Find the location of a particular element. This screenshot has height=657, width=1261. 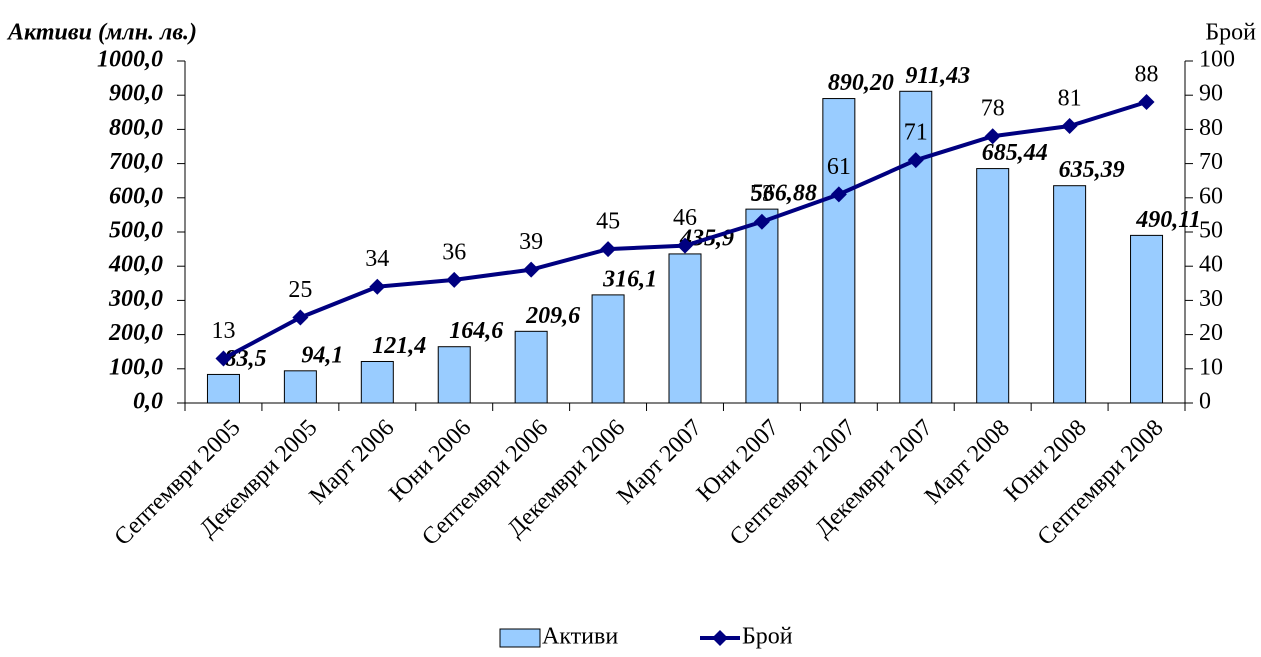

y2-tick-label: 10 is located at coordinates (1211, 367).